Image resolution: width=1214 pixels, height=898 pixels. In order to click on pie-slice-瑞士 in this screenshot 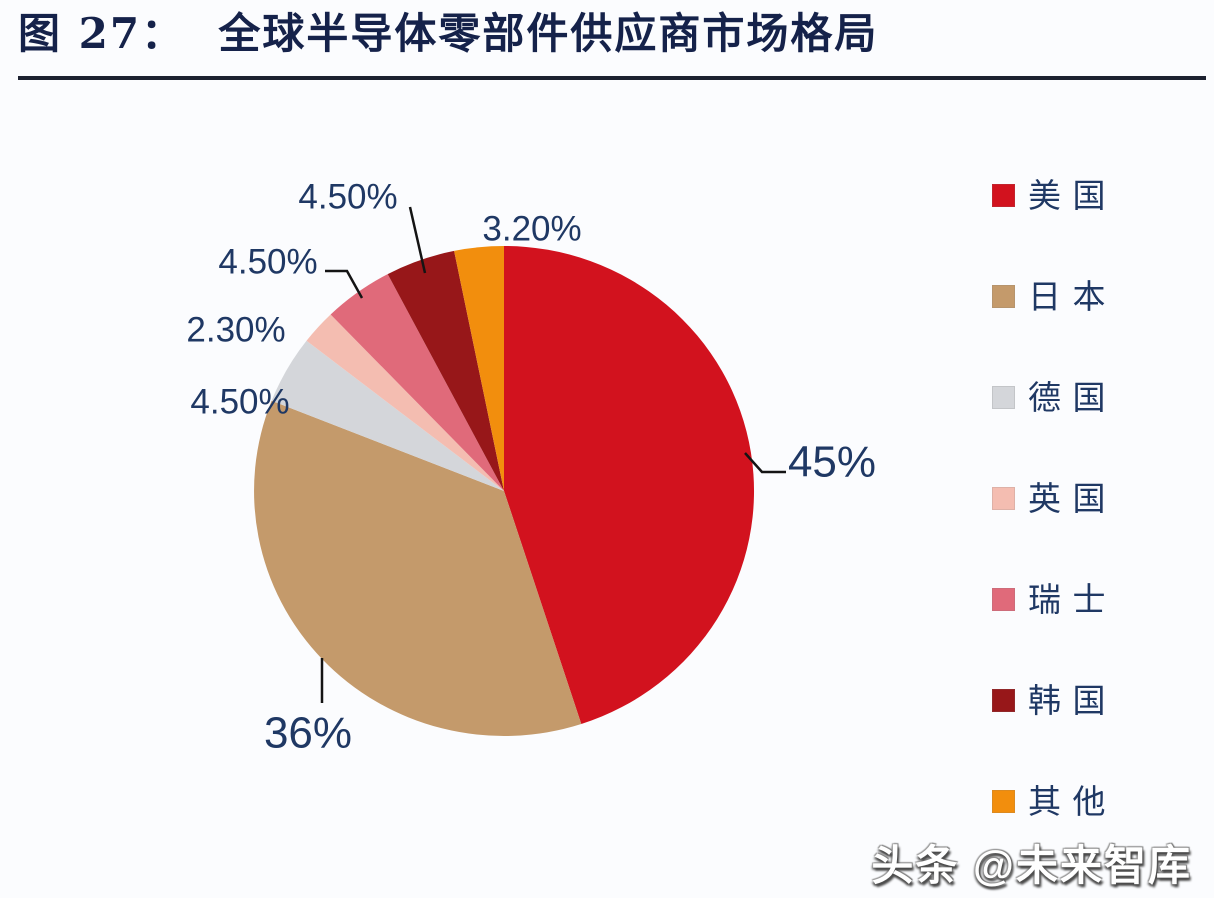, I will do `click(417, 382)`.